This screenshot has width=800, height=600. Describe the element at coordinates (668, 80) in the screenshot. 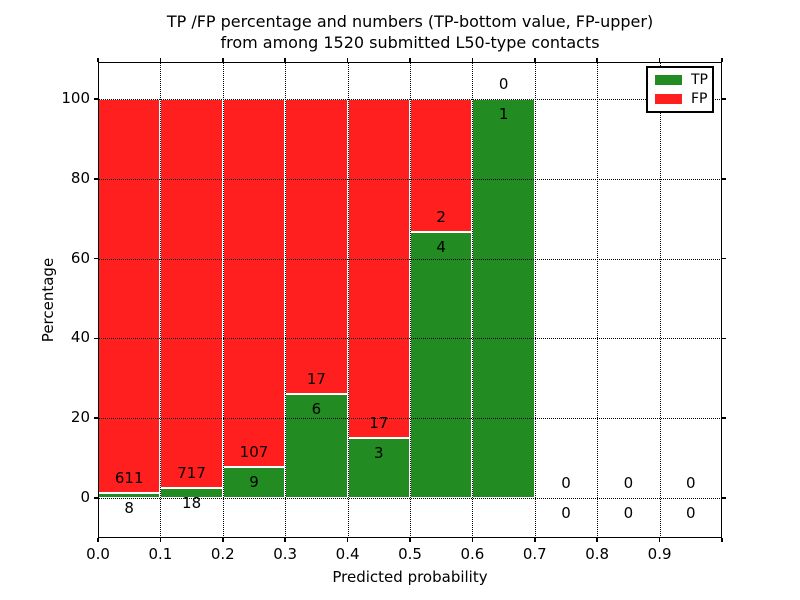

I see `tp-legend-swatch-icon` at that location.